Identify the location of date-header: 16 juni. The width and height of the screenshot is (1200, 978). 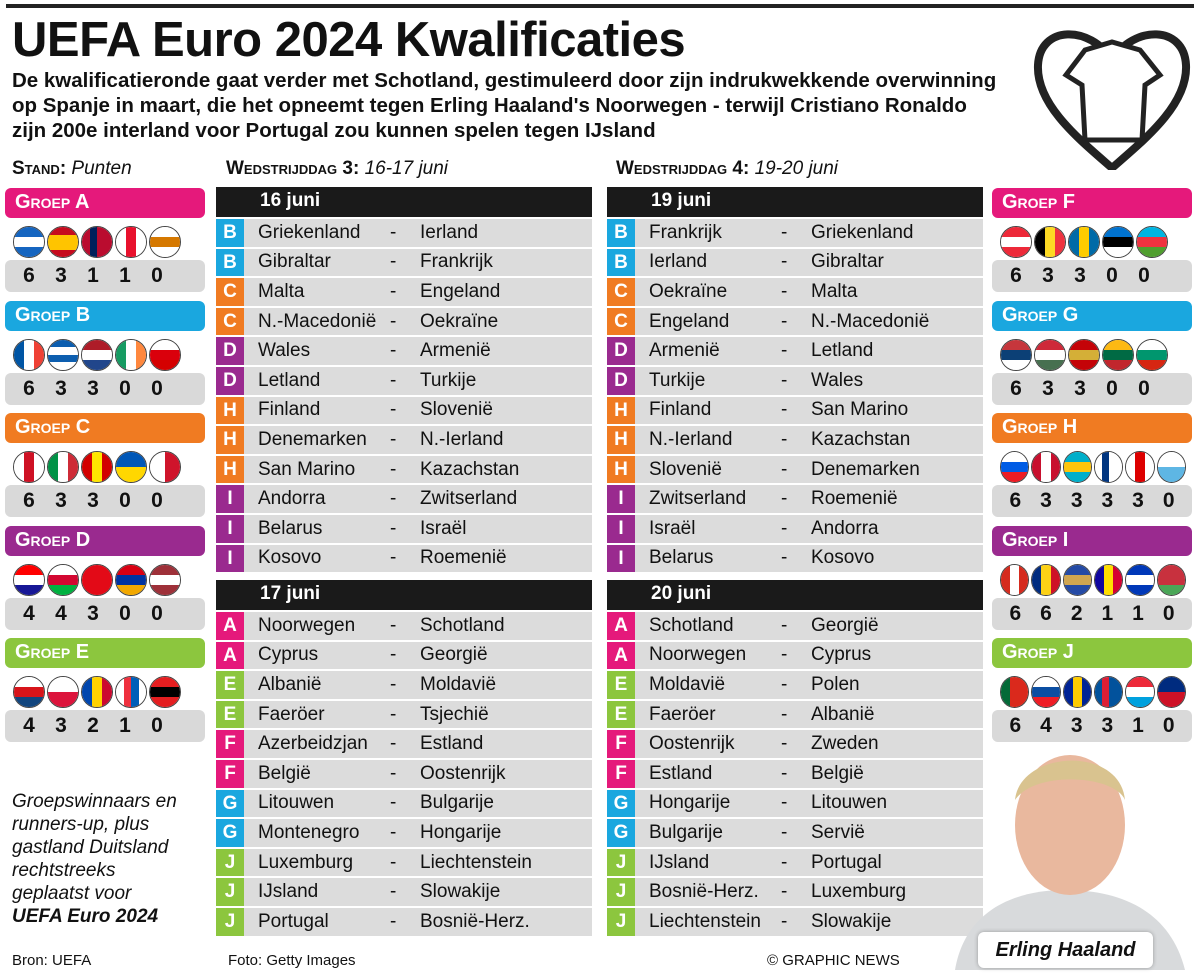
(404, 202).